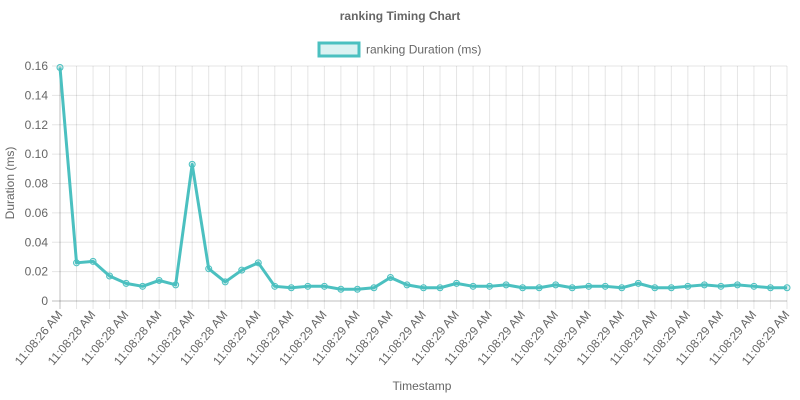  What do you see at coordinates (37, 95) in the screenshot?
I see `y-tick-label: 0.14` at bounding box center [37, 95].